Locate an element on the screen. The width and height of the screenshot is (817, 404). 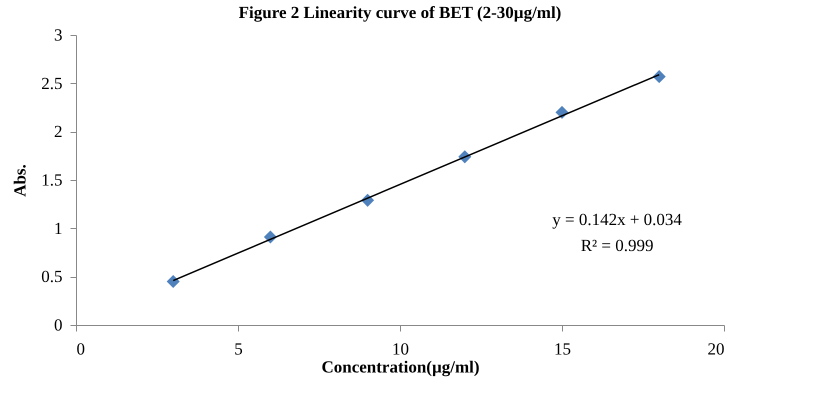
x-tick-label: 0 is located at coordinates (80, 349).